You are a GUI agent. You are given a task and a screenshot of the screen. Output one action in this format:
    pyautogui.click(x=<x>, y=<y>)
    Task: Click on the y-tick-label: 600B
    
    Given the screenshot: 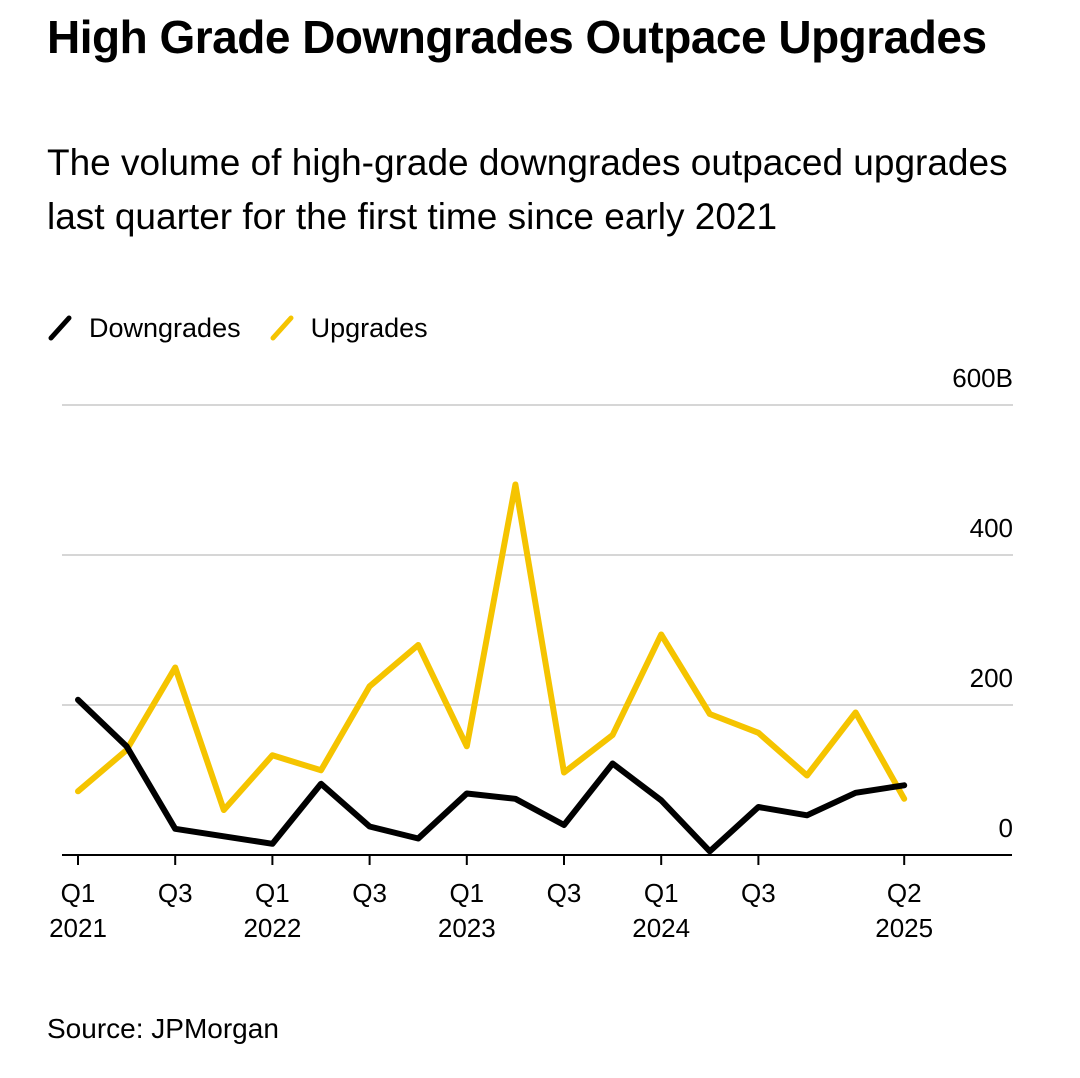 What is the action you would take?
    pyautogui.click(x=982, y=378)
    